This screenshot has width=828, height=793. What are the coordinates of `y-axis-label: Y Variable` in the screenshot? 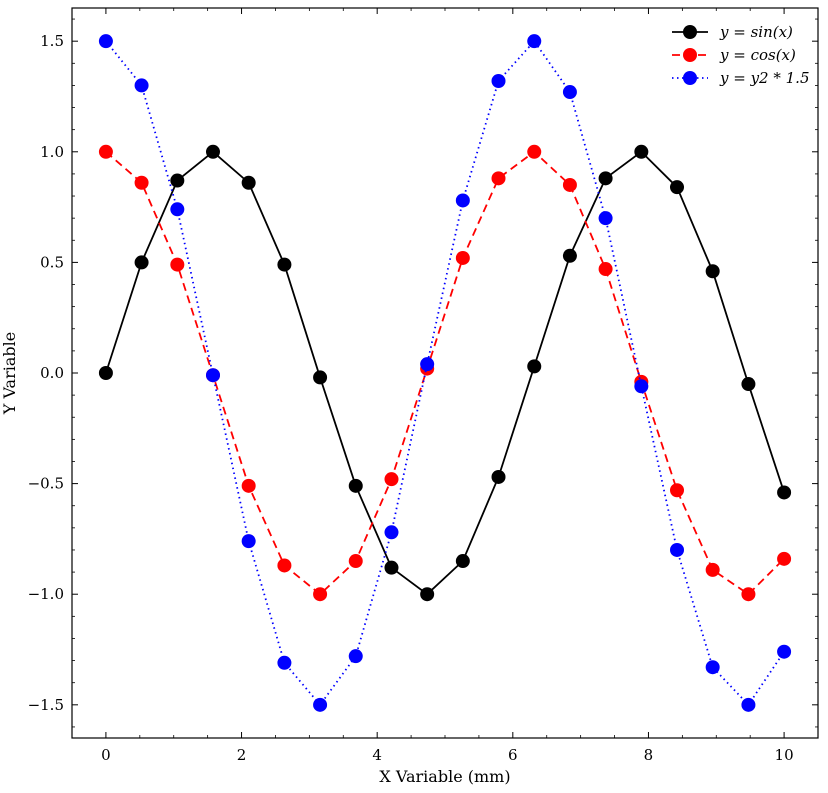 It's located at (9, 373).